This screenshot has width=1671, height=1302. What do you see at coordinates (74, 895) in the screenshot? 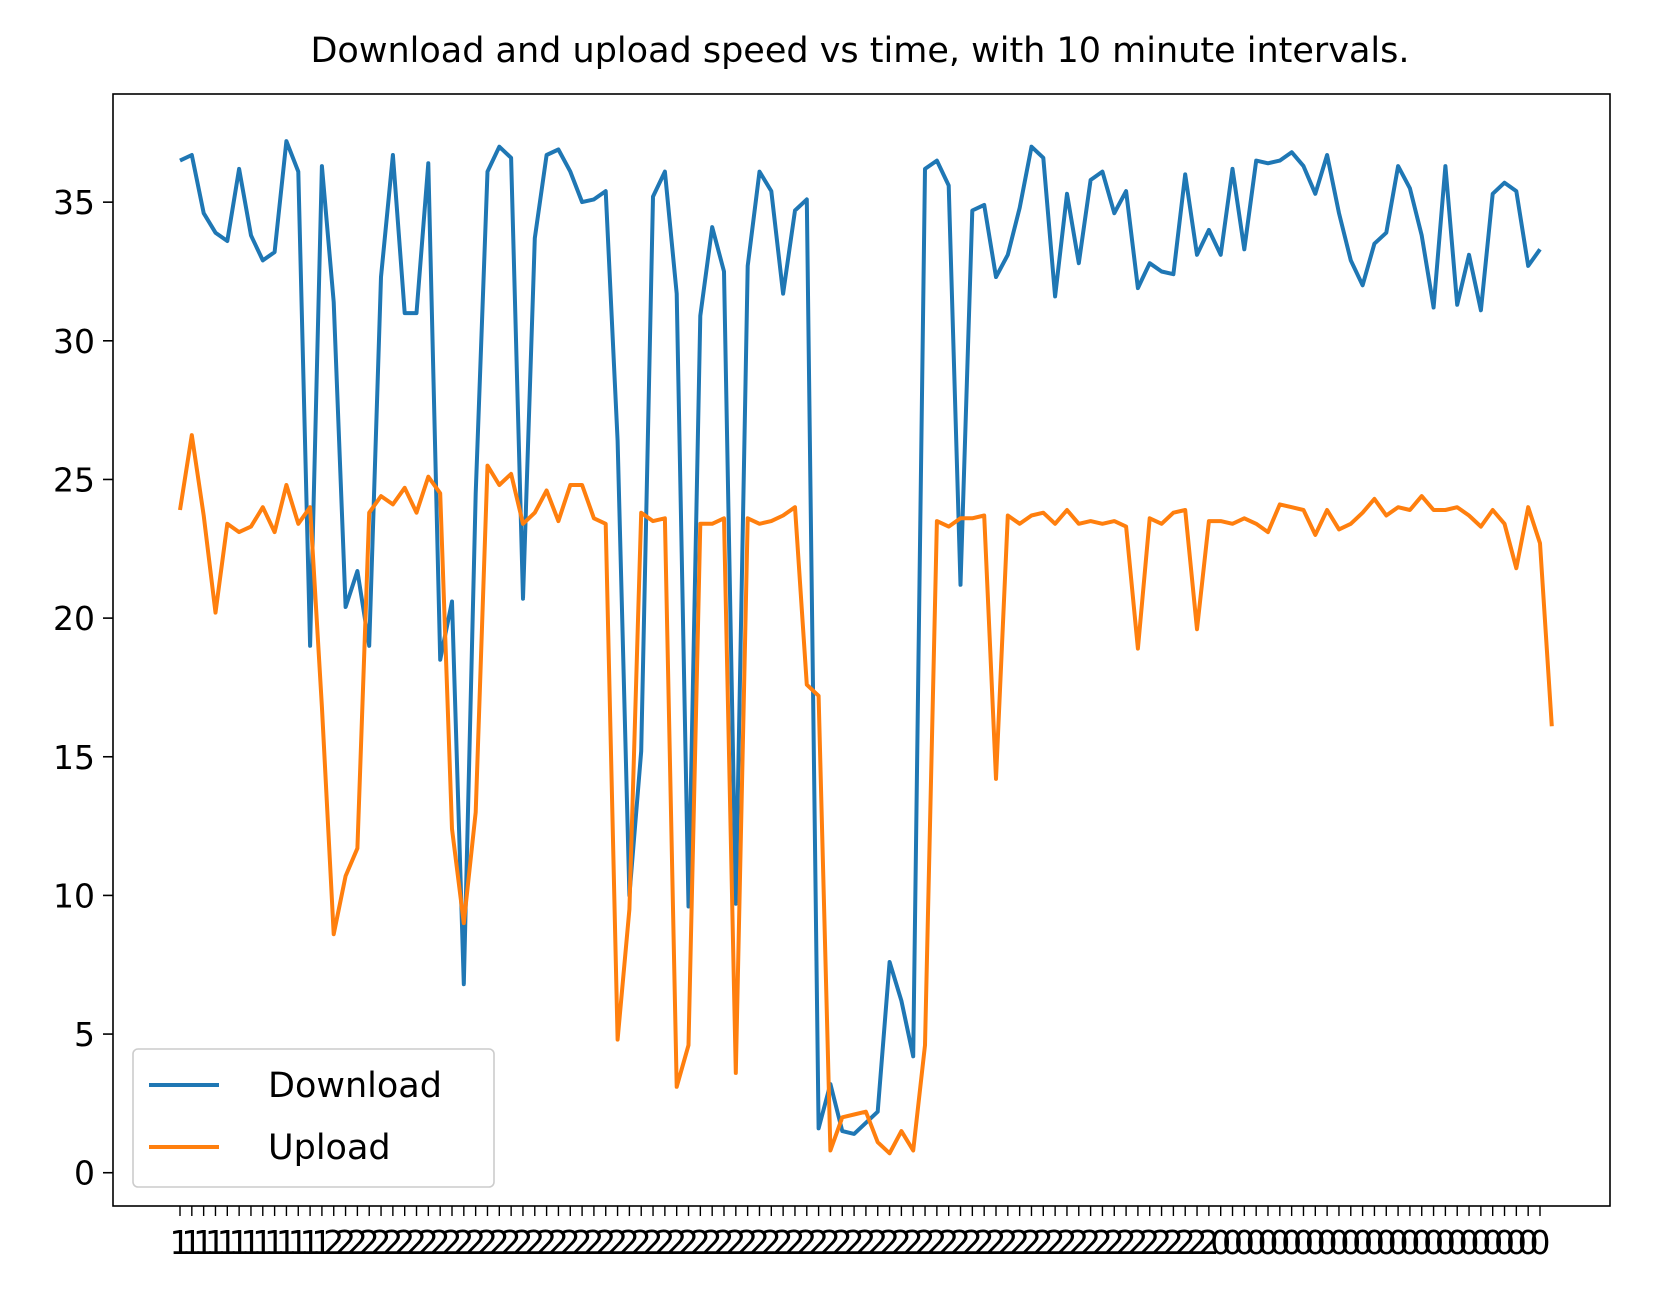
I see `y-tick-label: 10` at bounding box center [74, 895].